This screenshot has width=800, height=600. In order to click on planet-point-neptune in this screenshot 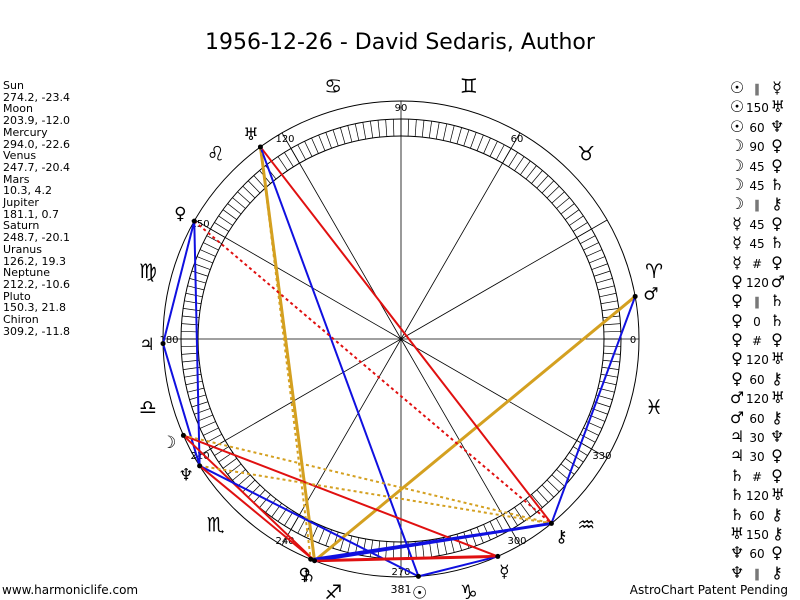, I will do `click(200, 466)`.